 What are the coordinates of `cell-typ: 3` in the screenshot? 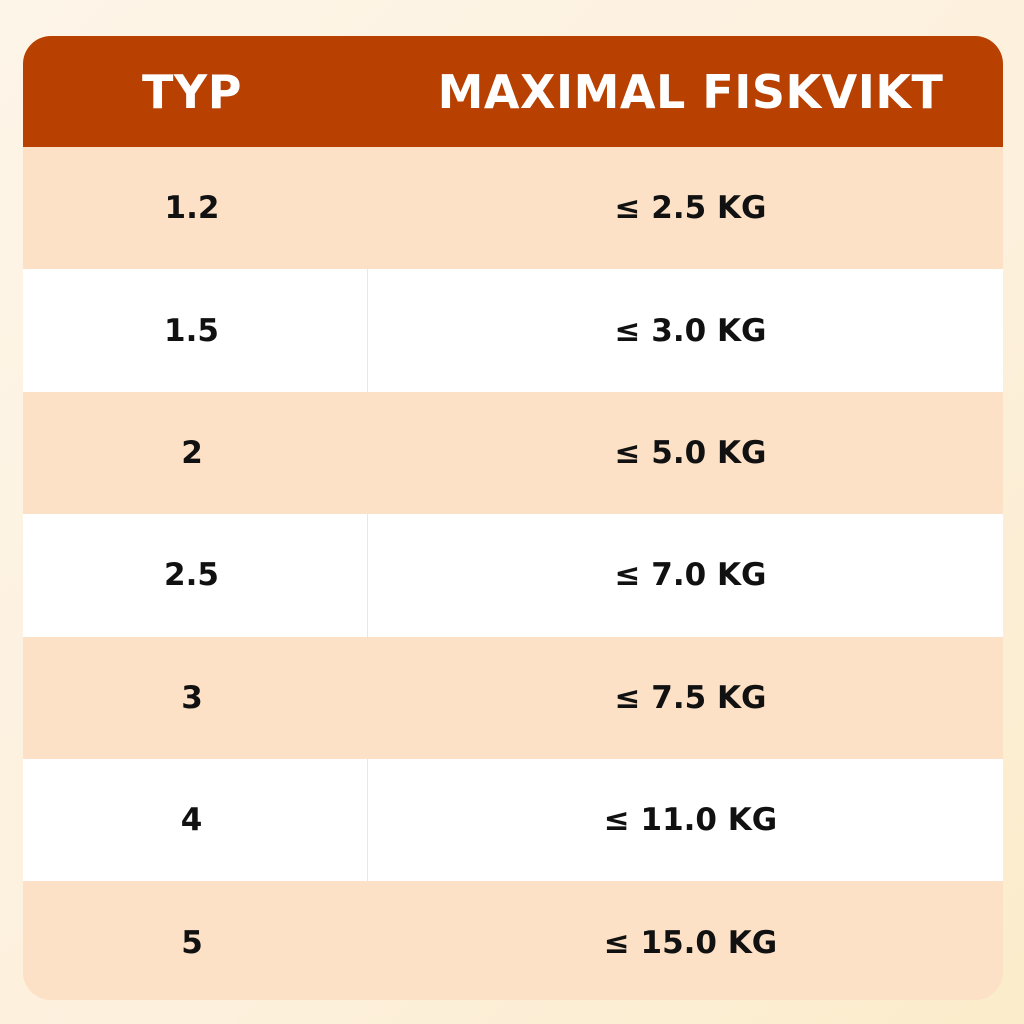 It's located at (192, 697).